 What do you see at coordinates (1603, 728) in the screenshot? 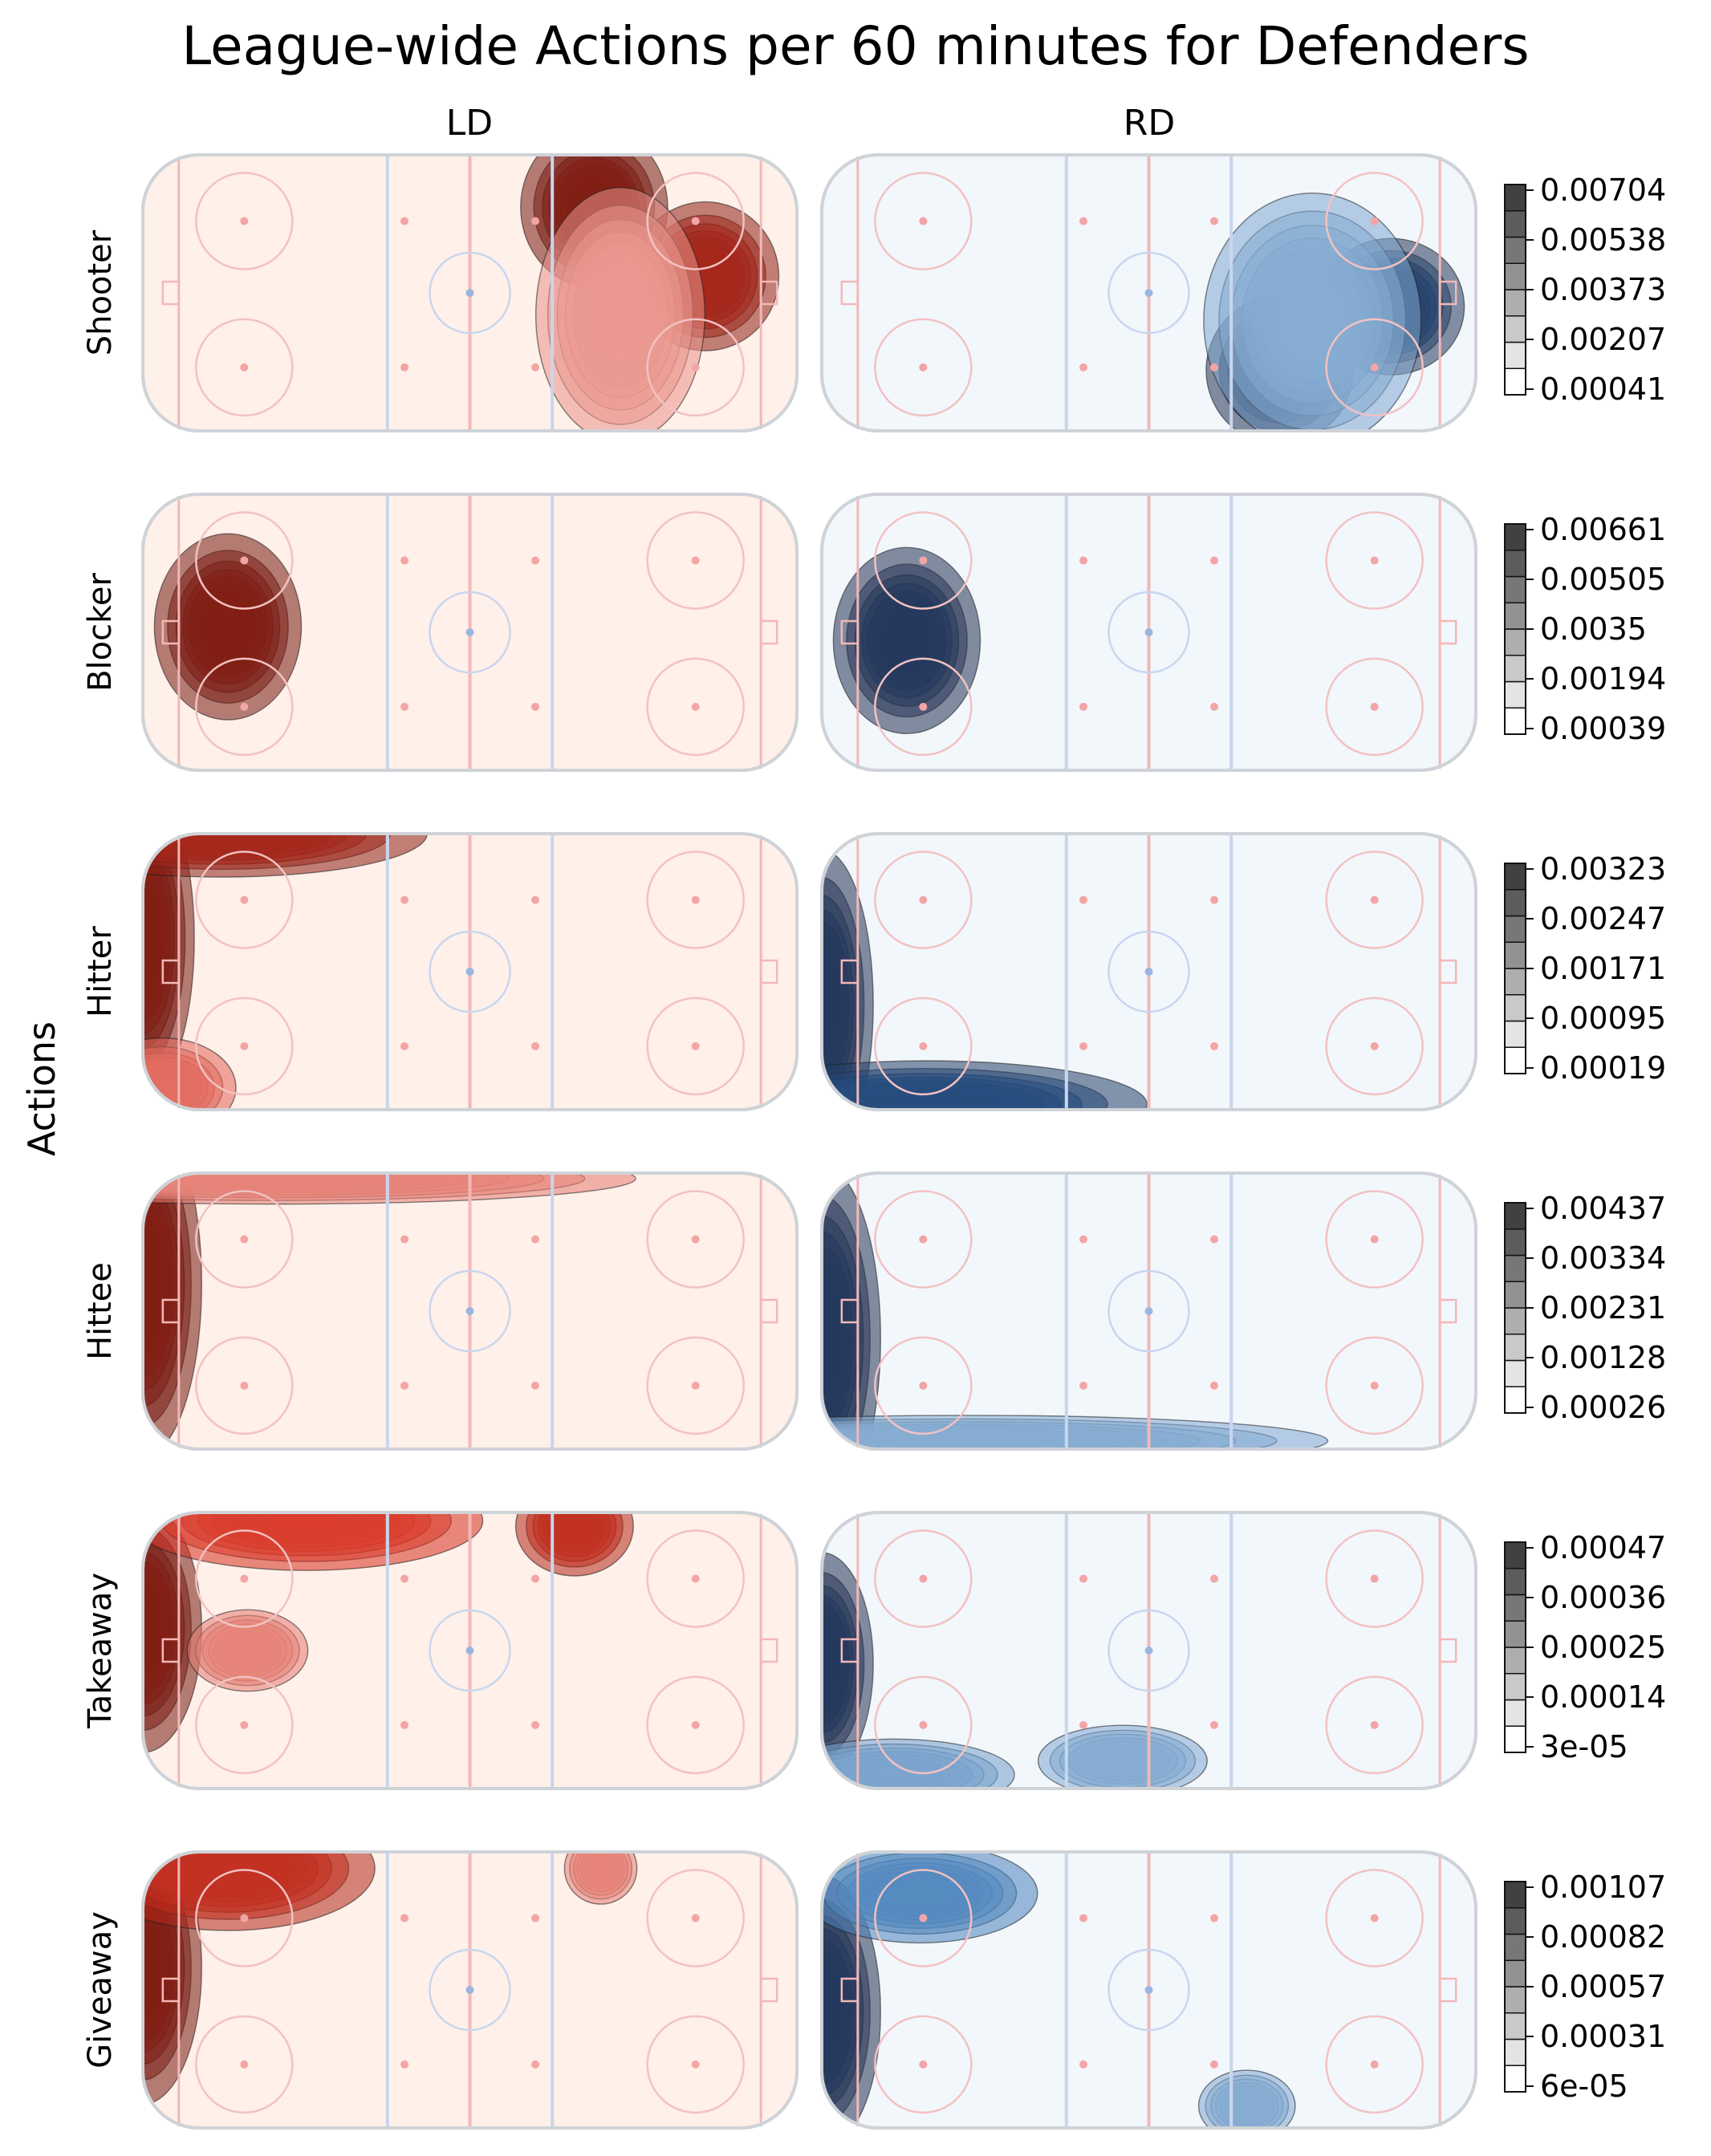
I see `colorbar-tick-label: 0.00039` at bounding box center [1603, 728].